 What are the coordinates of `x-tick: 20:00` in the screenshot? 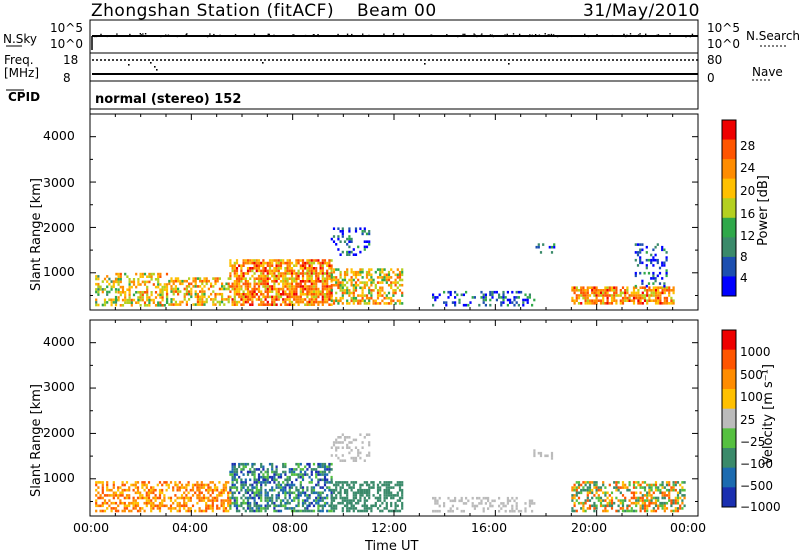 It's located at (589, 527).